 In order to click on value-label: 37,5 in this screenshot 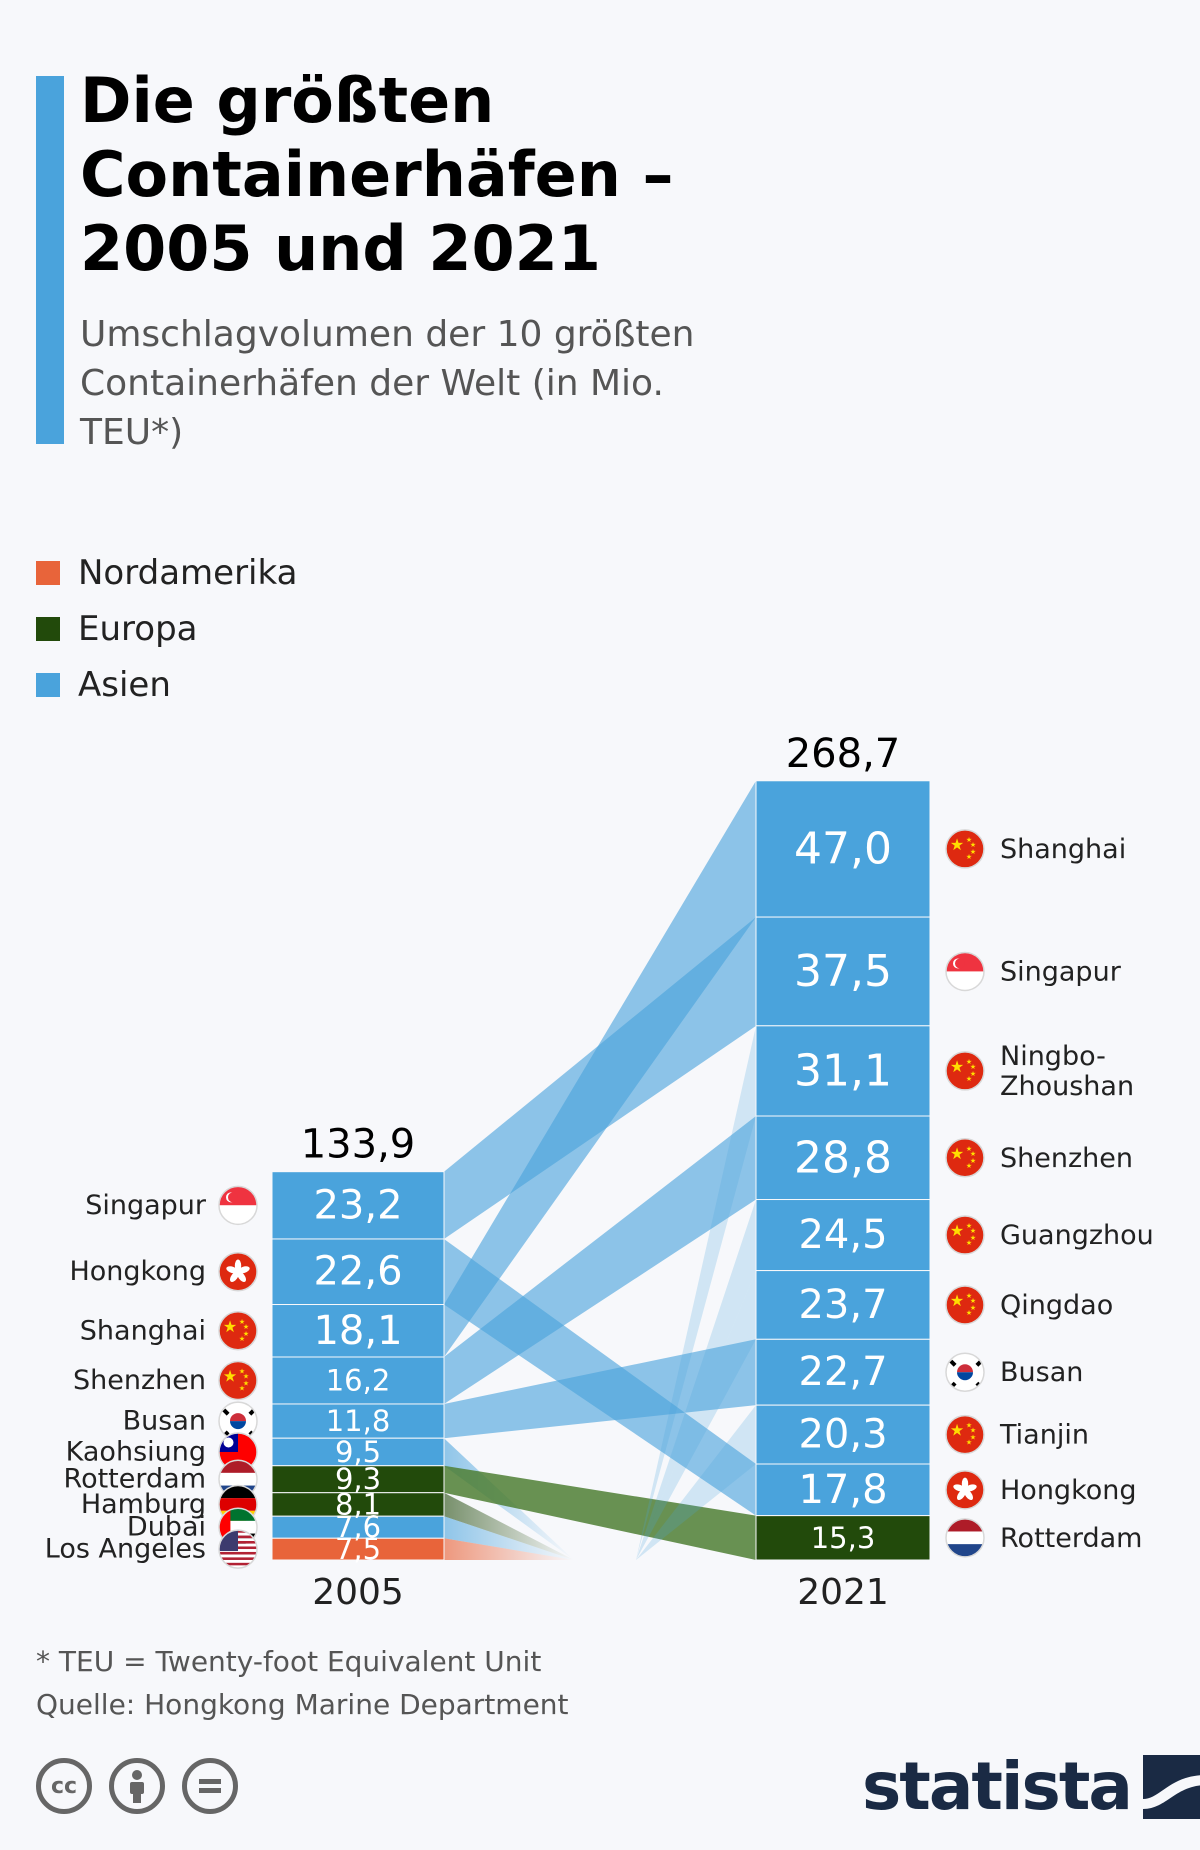, I will do `click(843, 971)`.